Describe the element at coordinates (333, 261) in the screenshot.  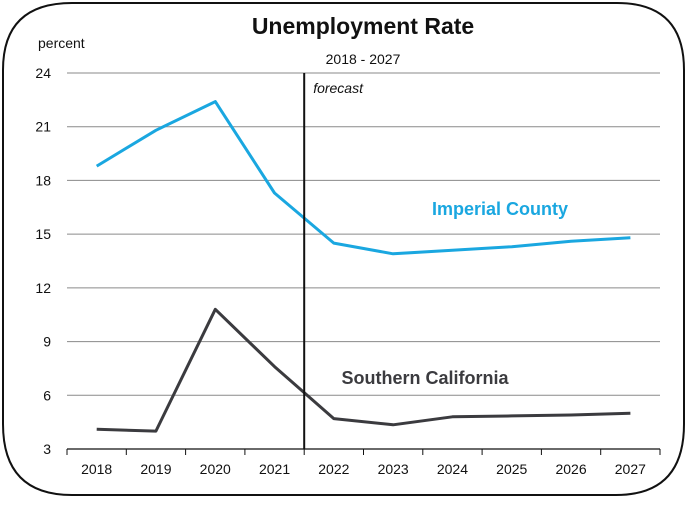
I see `forecast-marker: forecast` at that location.